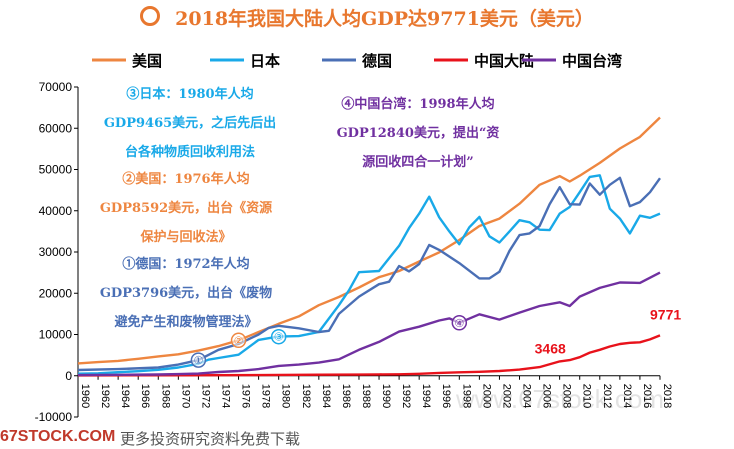 The height and width of the screenshot is (449, 734). I want to click on x-tick-label: 1968, so click(165, 396).